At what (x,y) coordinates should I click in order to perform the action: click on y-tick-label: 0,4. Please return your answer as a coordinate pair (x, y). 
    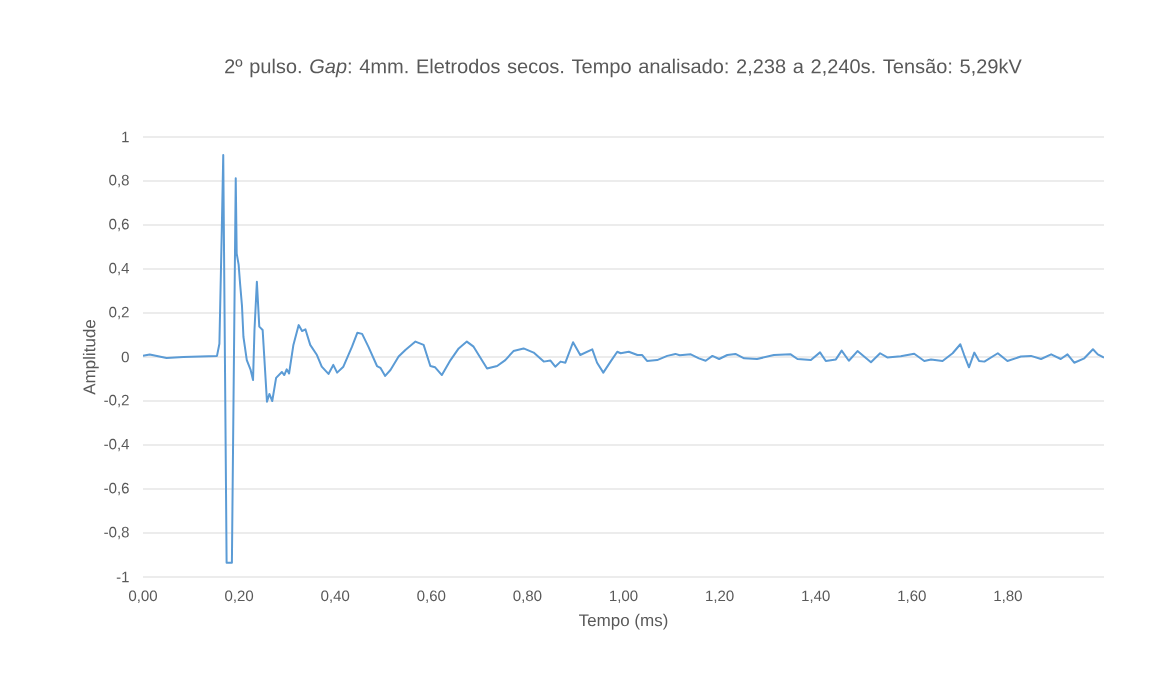
    Looking at the image, I should click on (119, 269).